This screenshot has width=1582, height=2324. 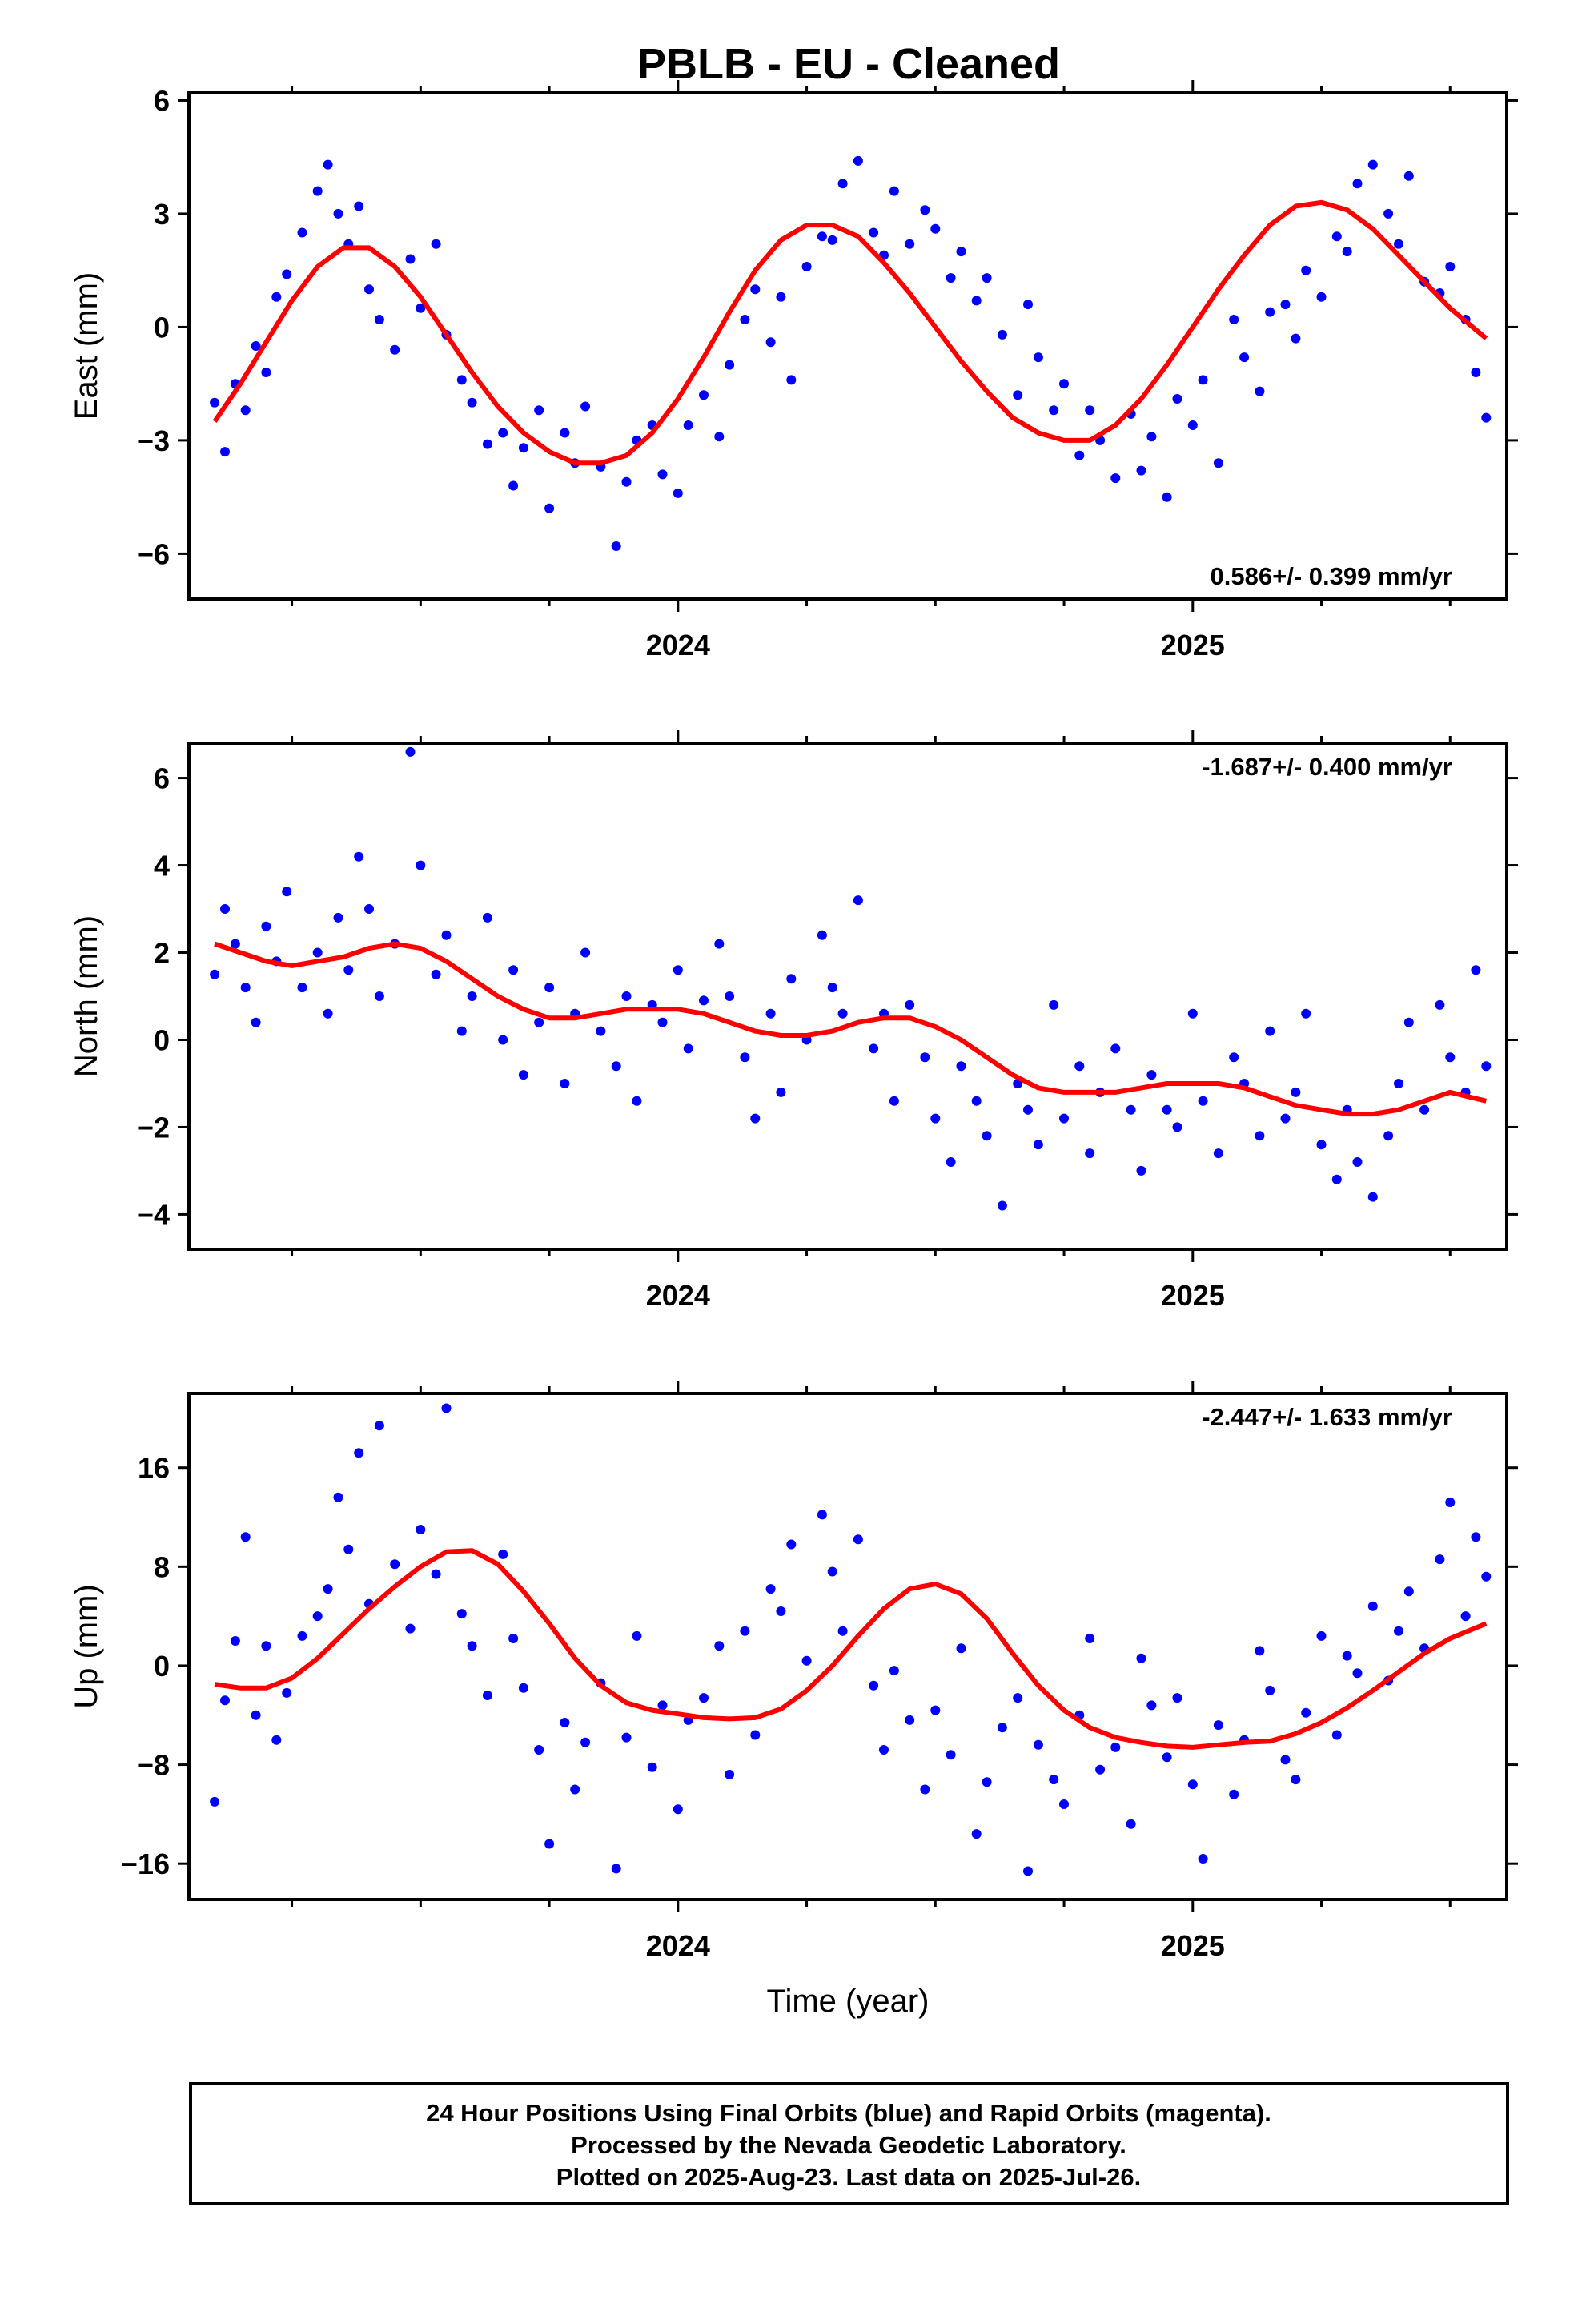 I want to click on y-axis-label: North (mm), so click(x=86, y=996).